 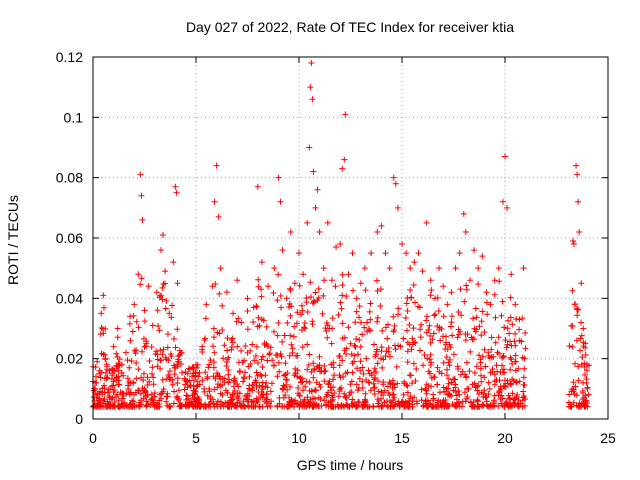 I want to click on x-tick-label: 10, so click(x=299, y=438).